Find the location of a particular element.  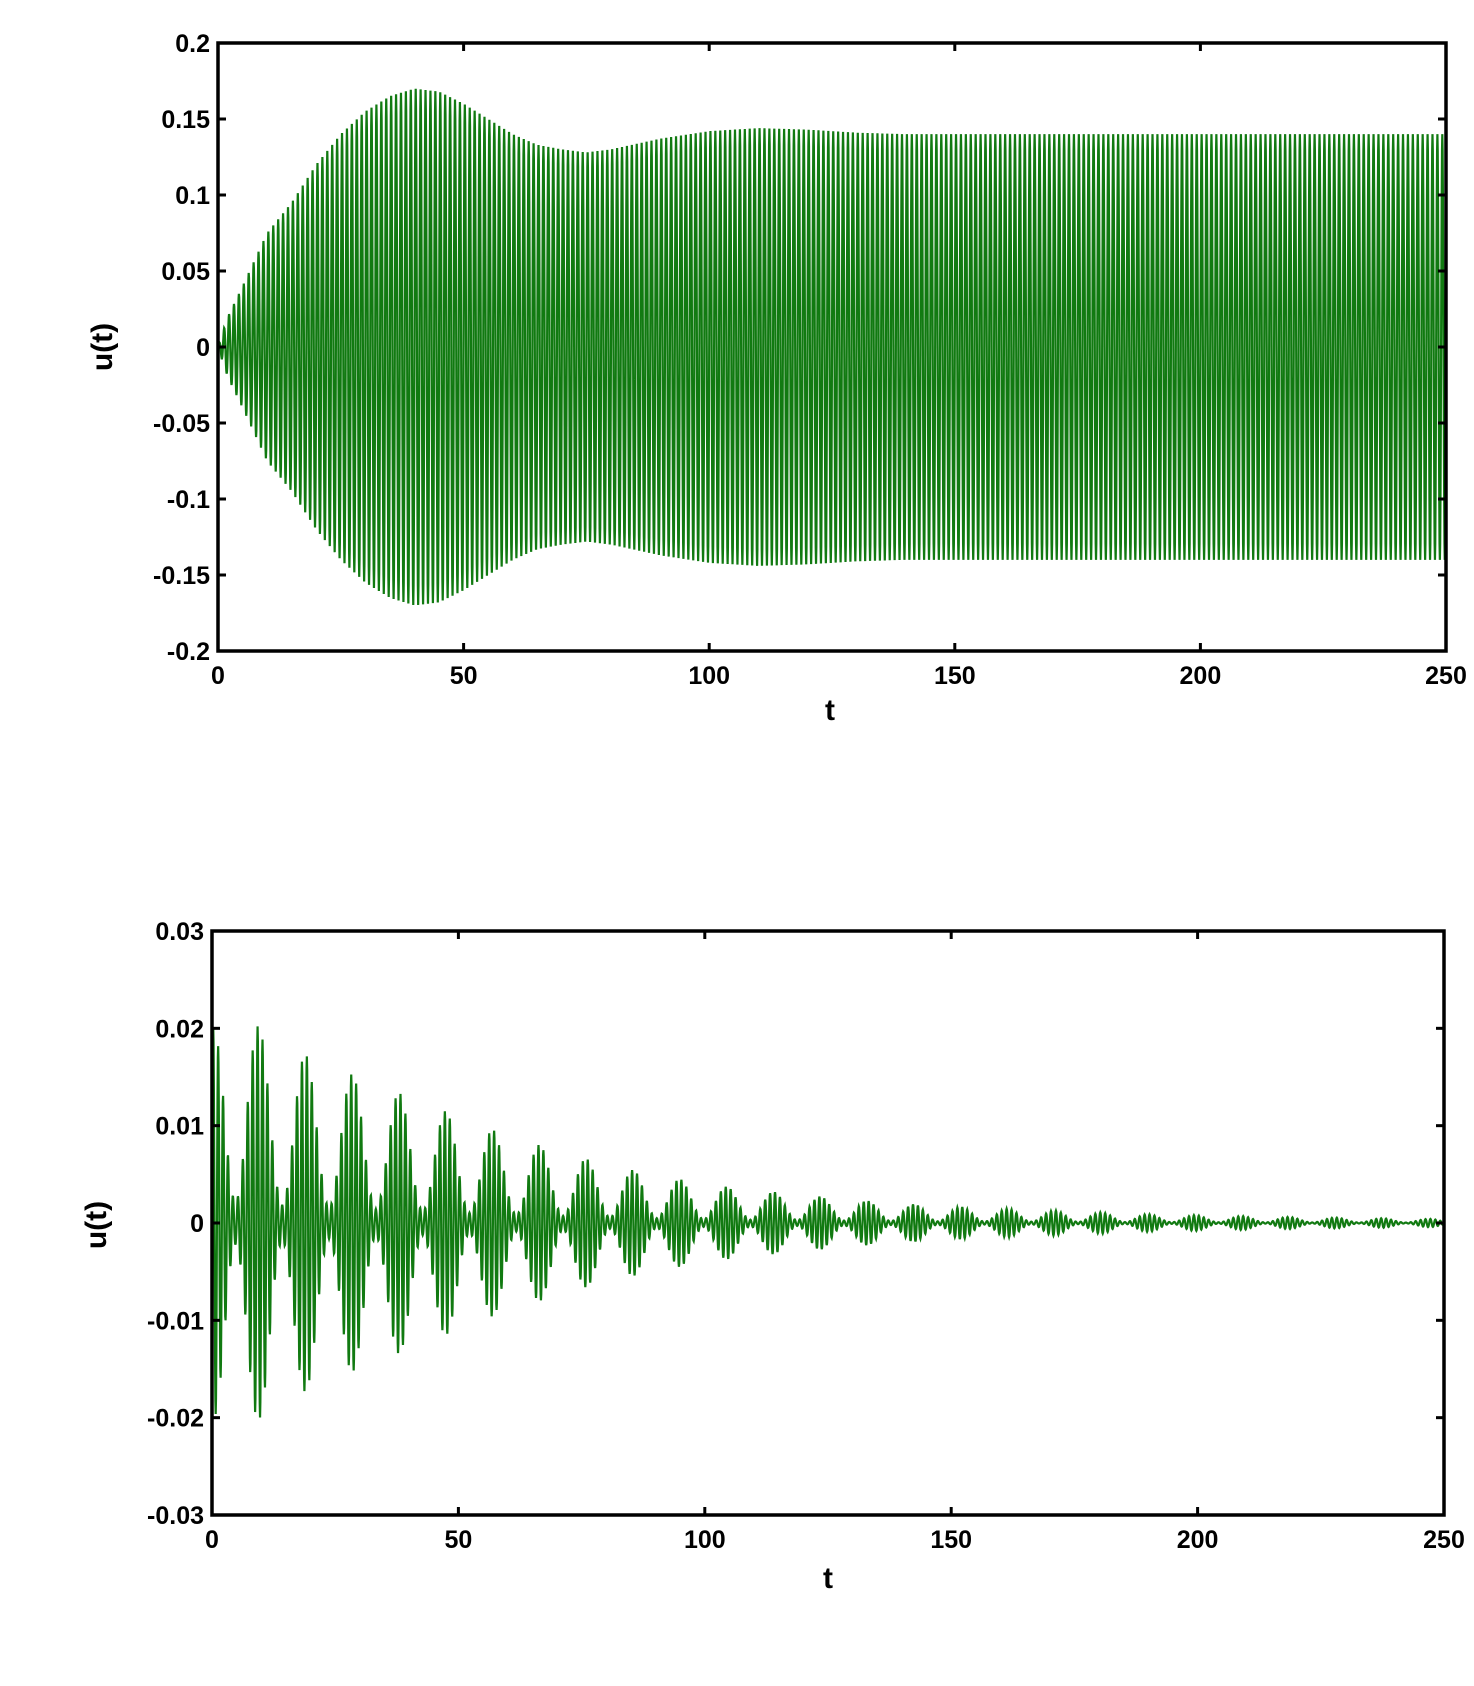

chart-top-y-tick-label: 0 is located at coordinates (203, 348).